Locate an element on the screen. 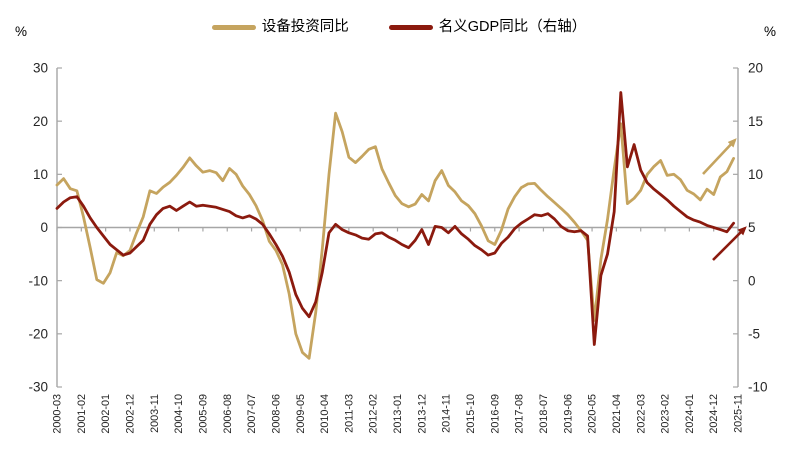  svg-text: 2018-07 is located at coordinates (544, 414).